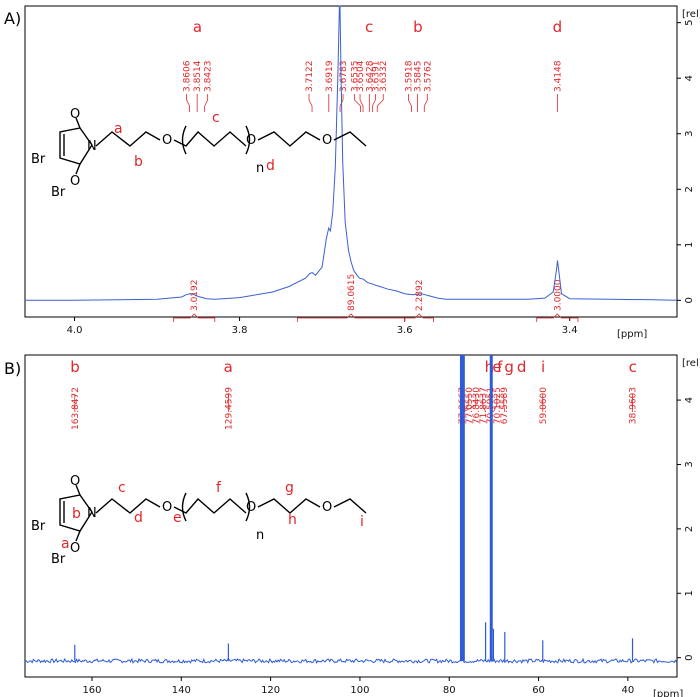 This screenshot has height=697, width=700. What do you see at coordinates (355, 77) in the screenshot?
I see `peak-label: 3.6535` at bounding box center [355, 77].